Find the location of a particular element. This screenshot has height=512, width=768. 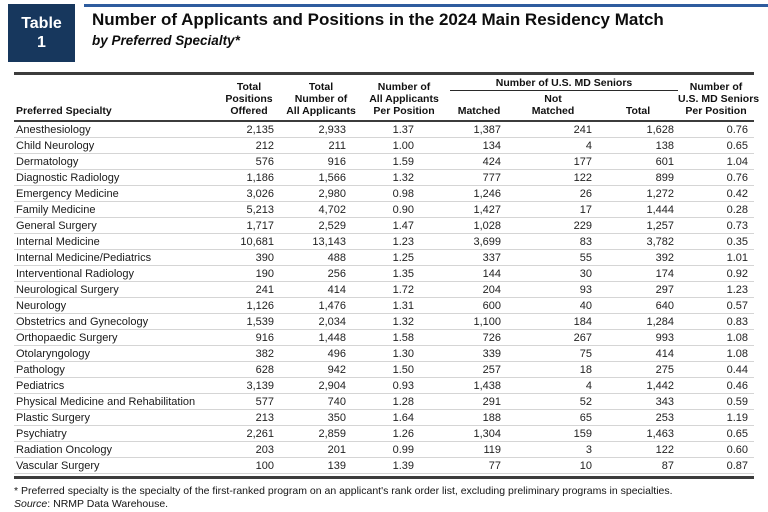

value-cell: 0.98 is located at coordinates (404, 193).